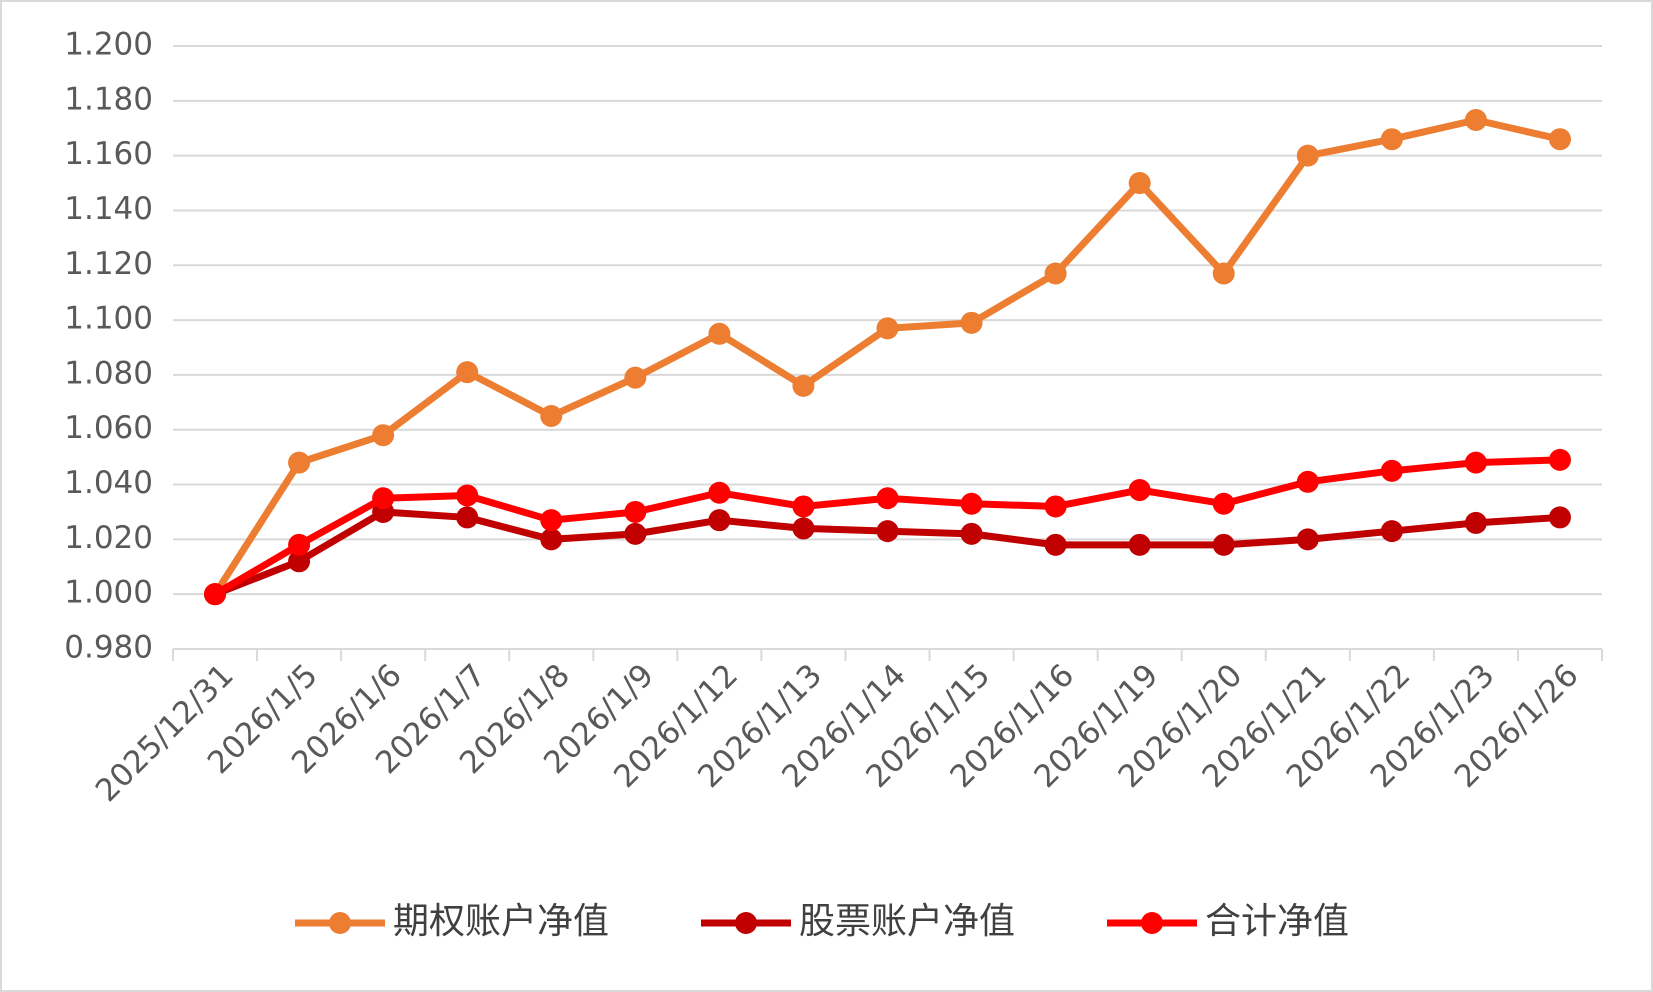 The image size is (1653, 992). I want to click on y-tick-label: 1.020, so click(108, 538).